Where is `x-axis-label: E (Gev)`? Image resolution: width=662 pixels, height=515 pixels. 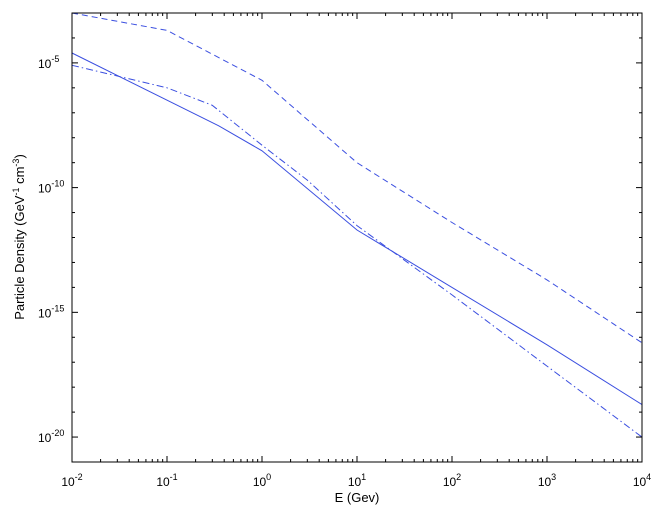 x-axis-label: E (Gev) is located at coordinates (357, 497).